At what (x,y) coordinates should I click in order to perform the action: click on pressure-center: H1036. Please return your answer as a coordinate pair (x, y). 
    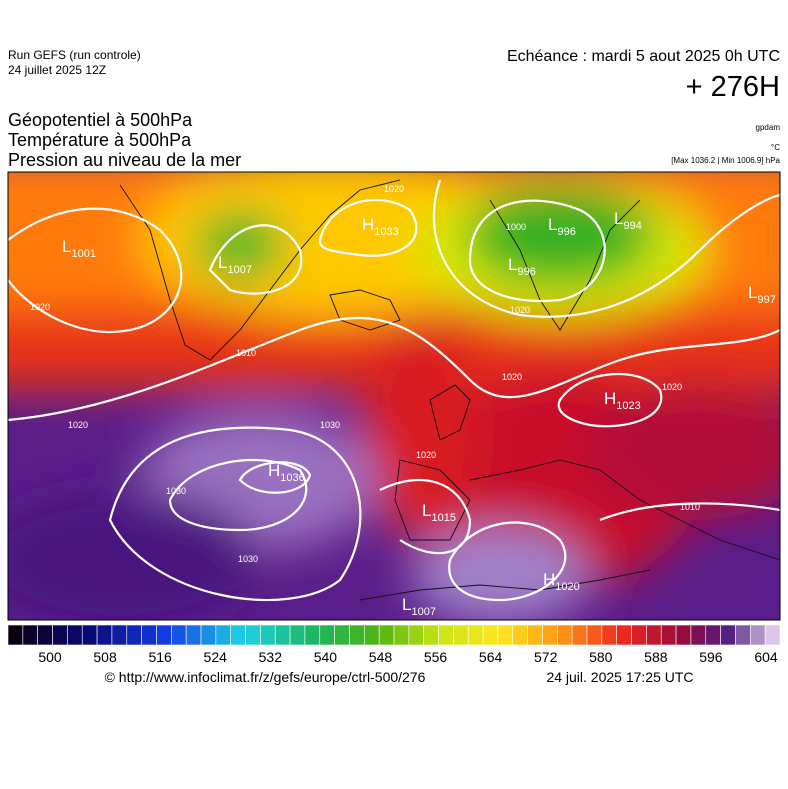
    Looking at the image, I should click on (286, 472).